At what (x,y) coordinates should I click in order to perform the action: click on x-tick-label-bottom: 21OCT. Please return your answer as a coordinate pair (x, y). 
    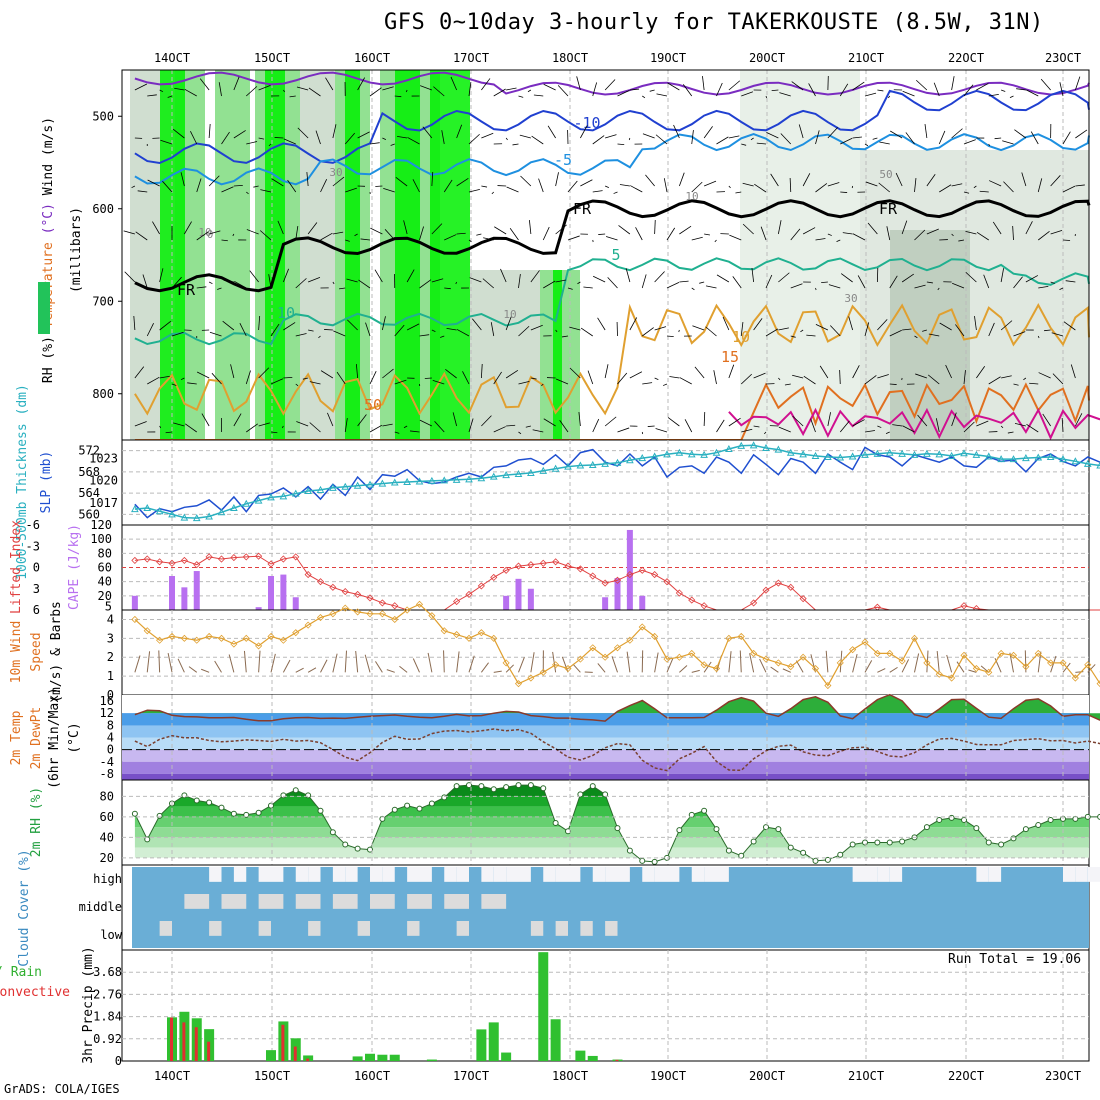
    Looking at the image, I should click on (866, 1076).